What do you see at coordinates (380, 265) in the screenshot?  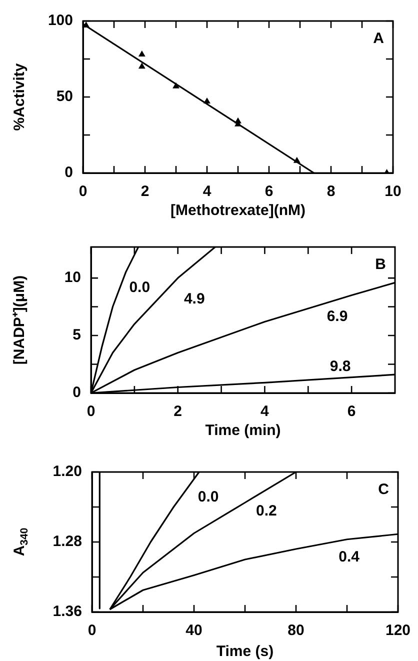 I see `annotation: B` at bounding box center [380, 265].